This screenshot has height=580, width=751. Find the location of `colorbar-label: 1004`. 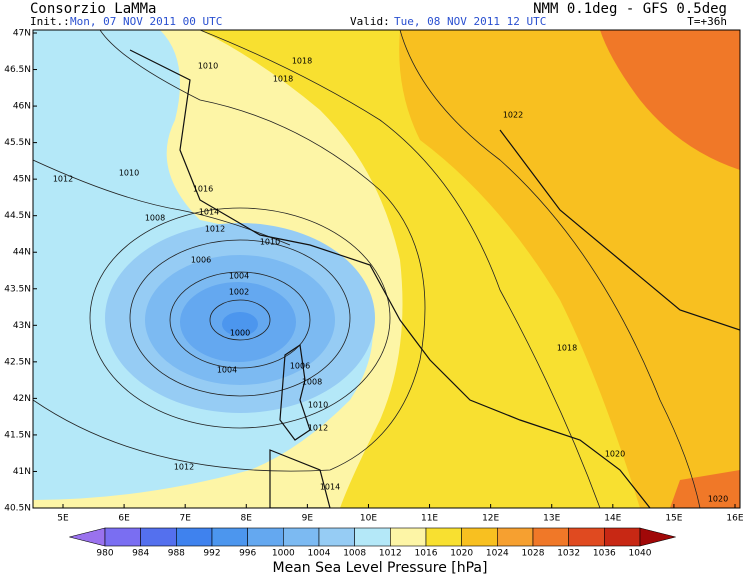

colorbar-label: 1004 is located at coordinates (319, 554).